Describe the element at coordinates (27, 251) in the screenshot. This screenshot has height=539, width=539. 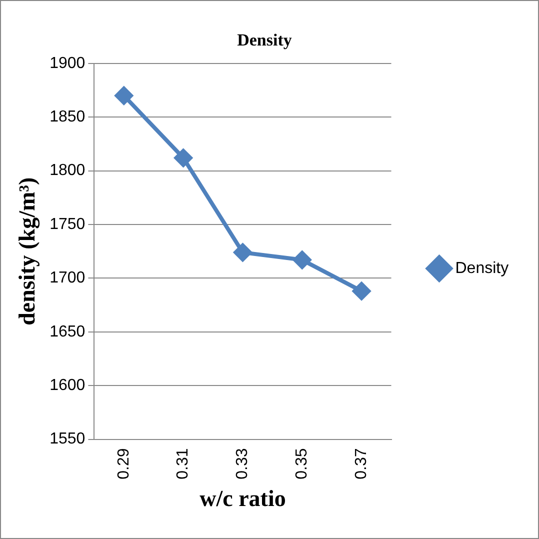
I see `y-axis-title: density (kg/m³)` at that location.